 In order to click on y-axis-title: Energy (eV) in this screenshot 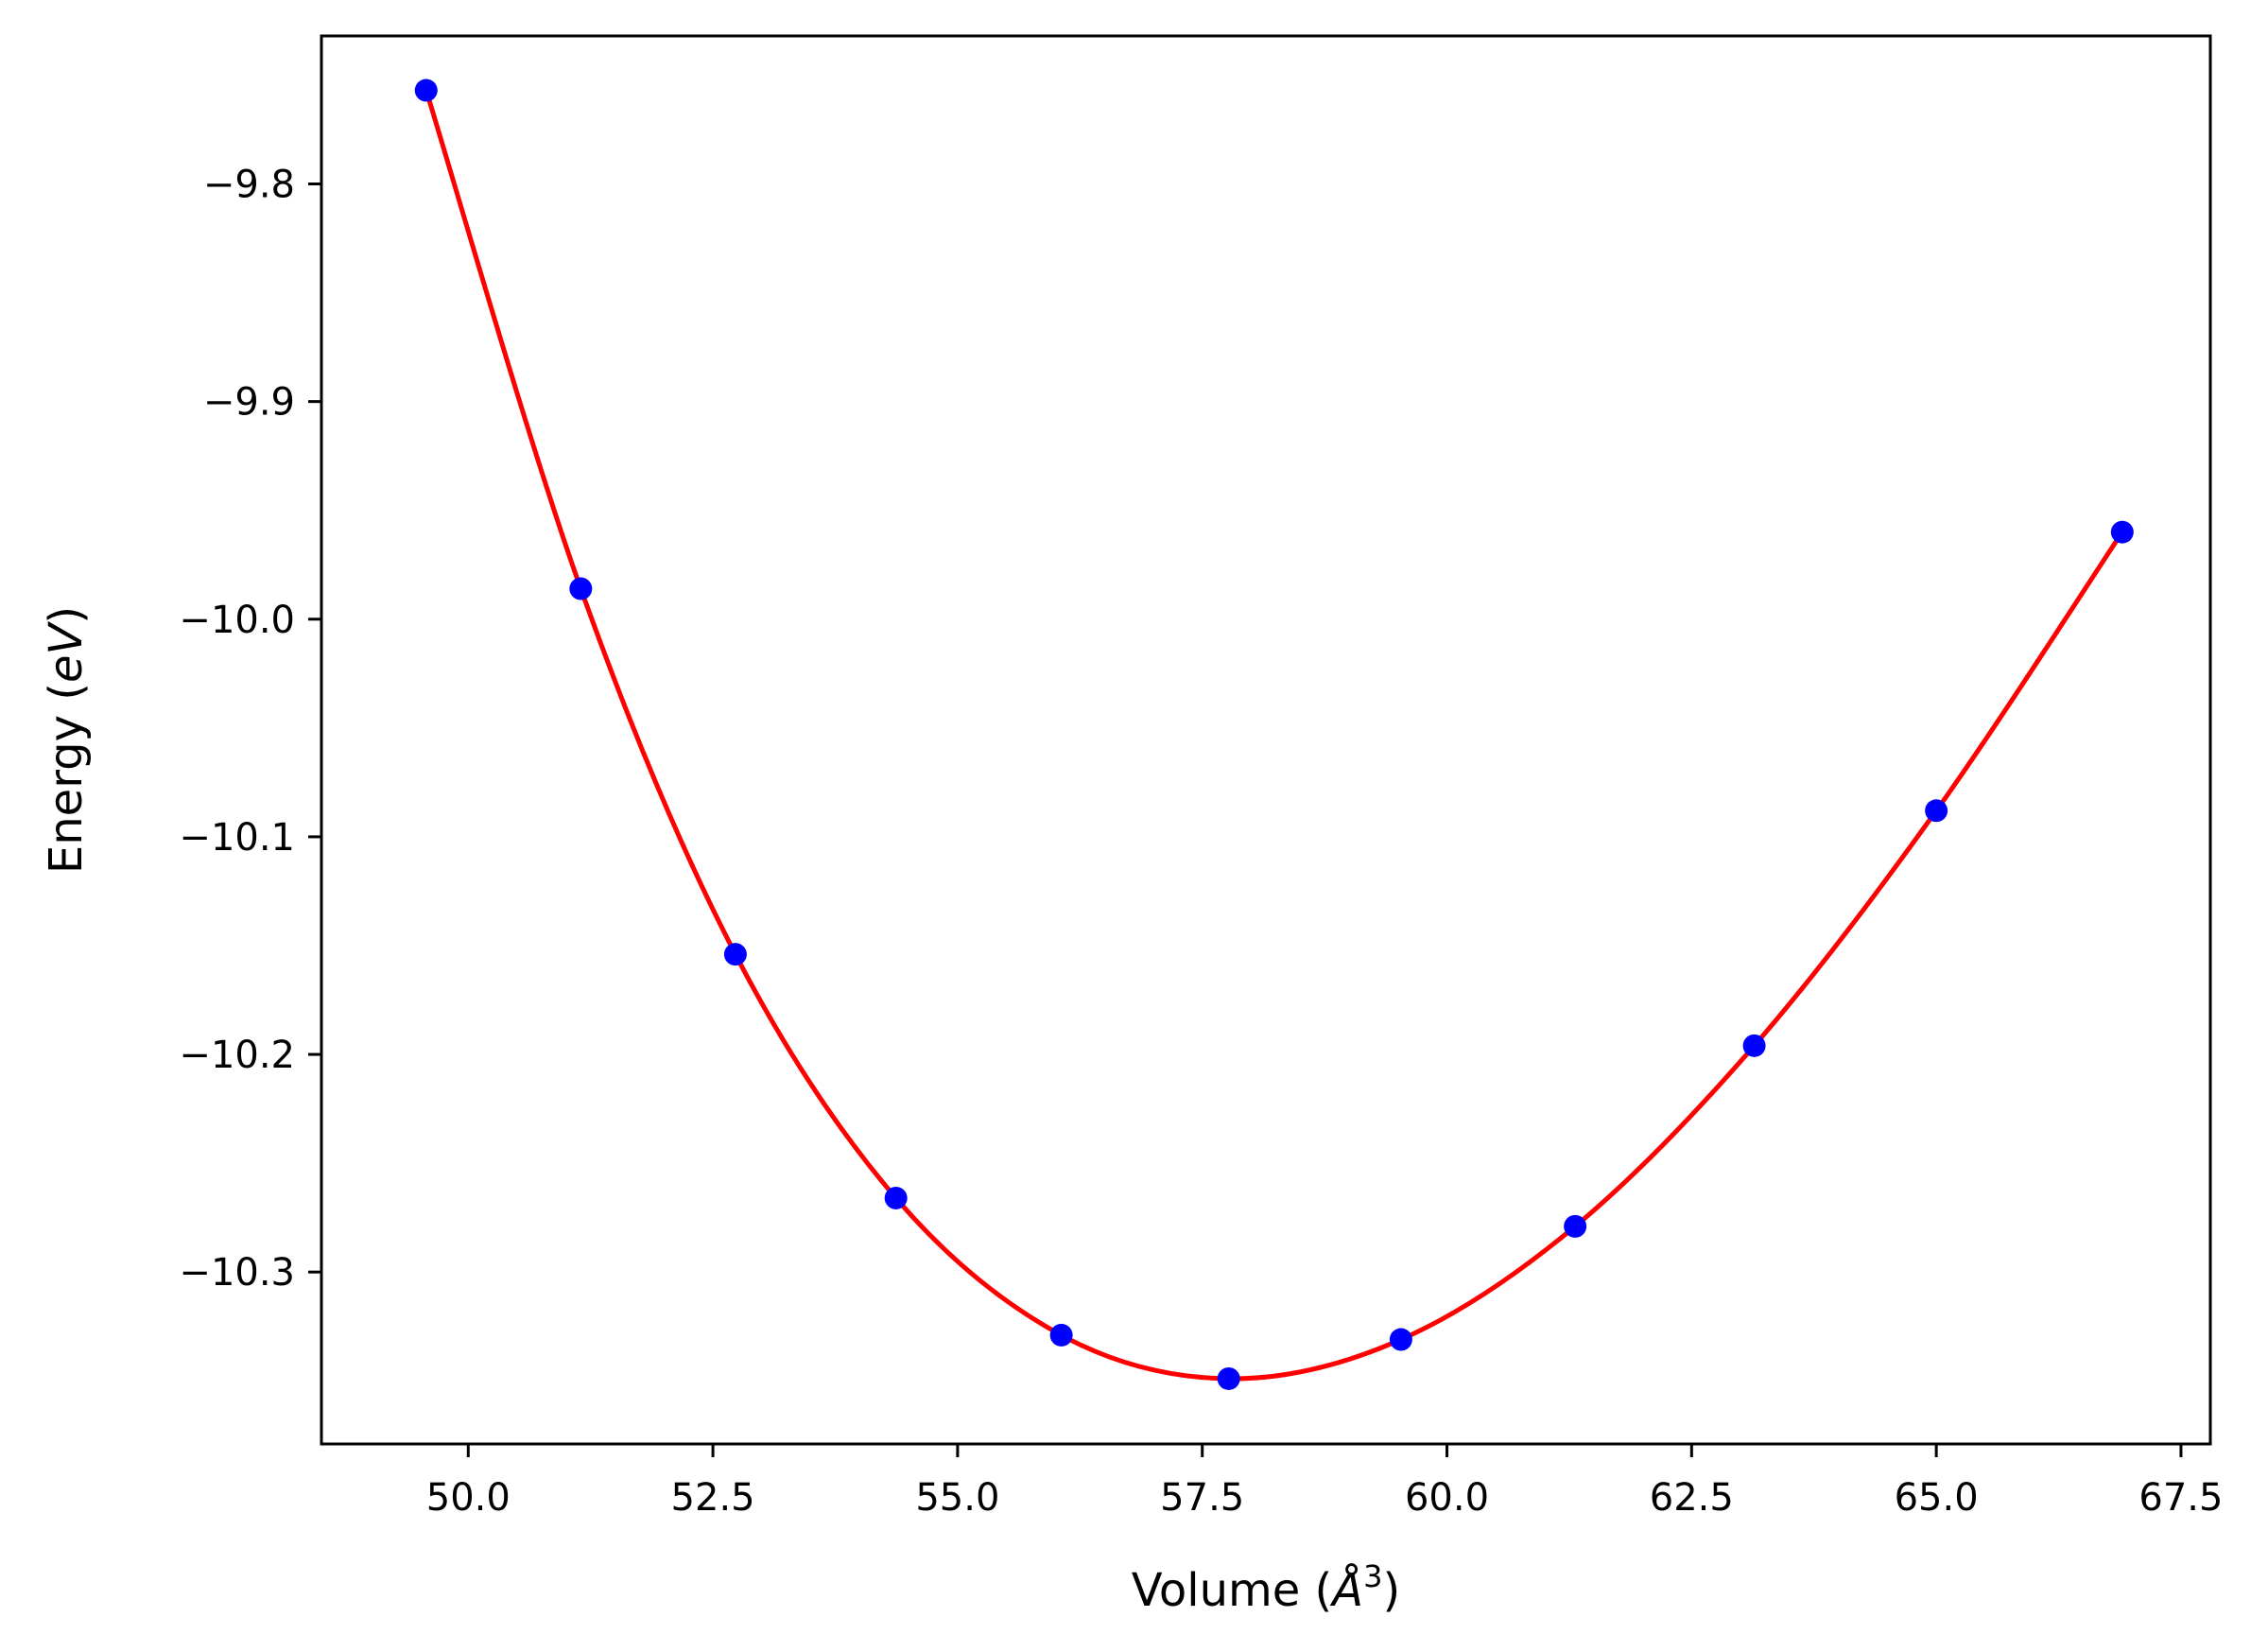, I will do `click(66, 740)`.